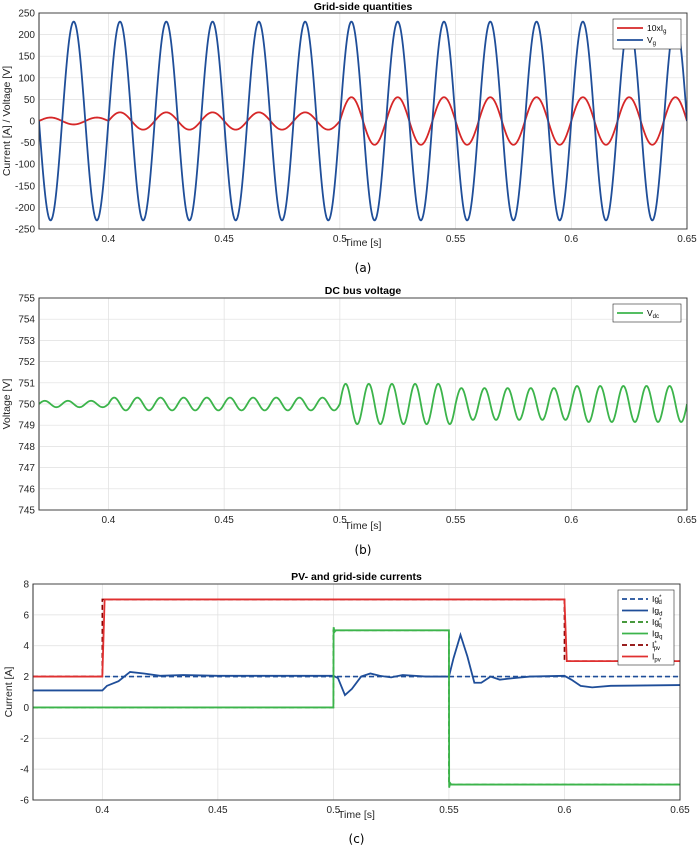  I want to click on chart-title: DC bus voltage, so click(363, 291).